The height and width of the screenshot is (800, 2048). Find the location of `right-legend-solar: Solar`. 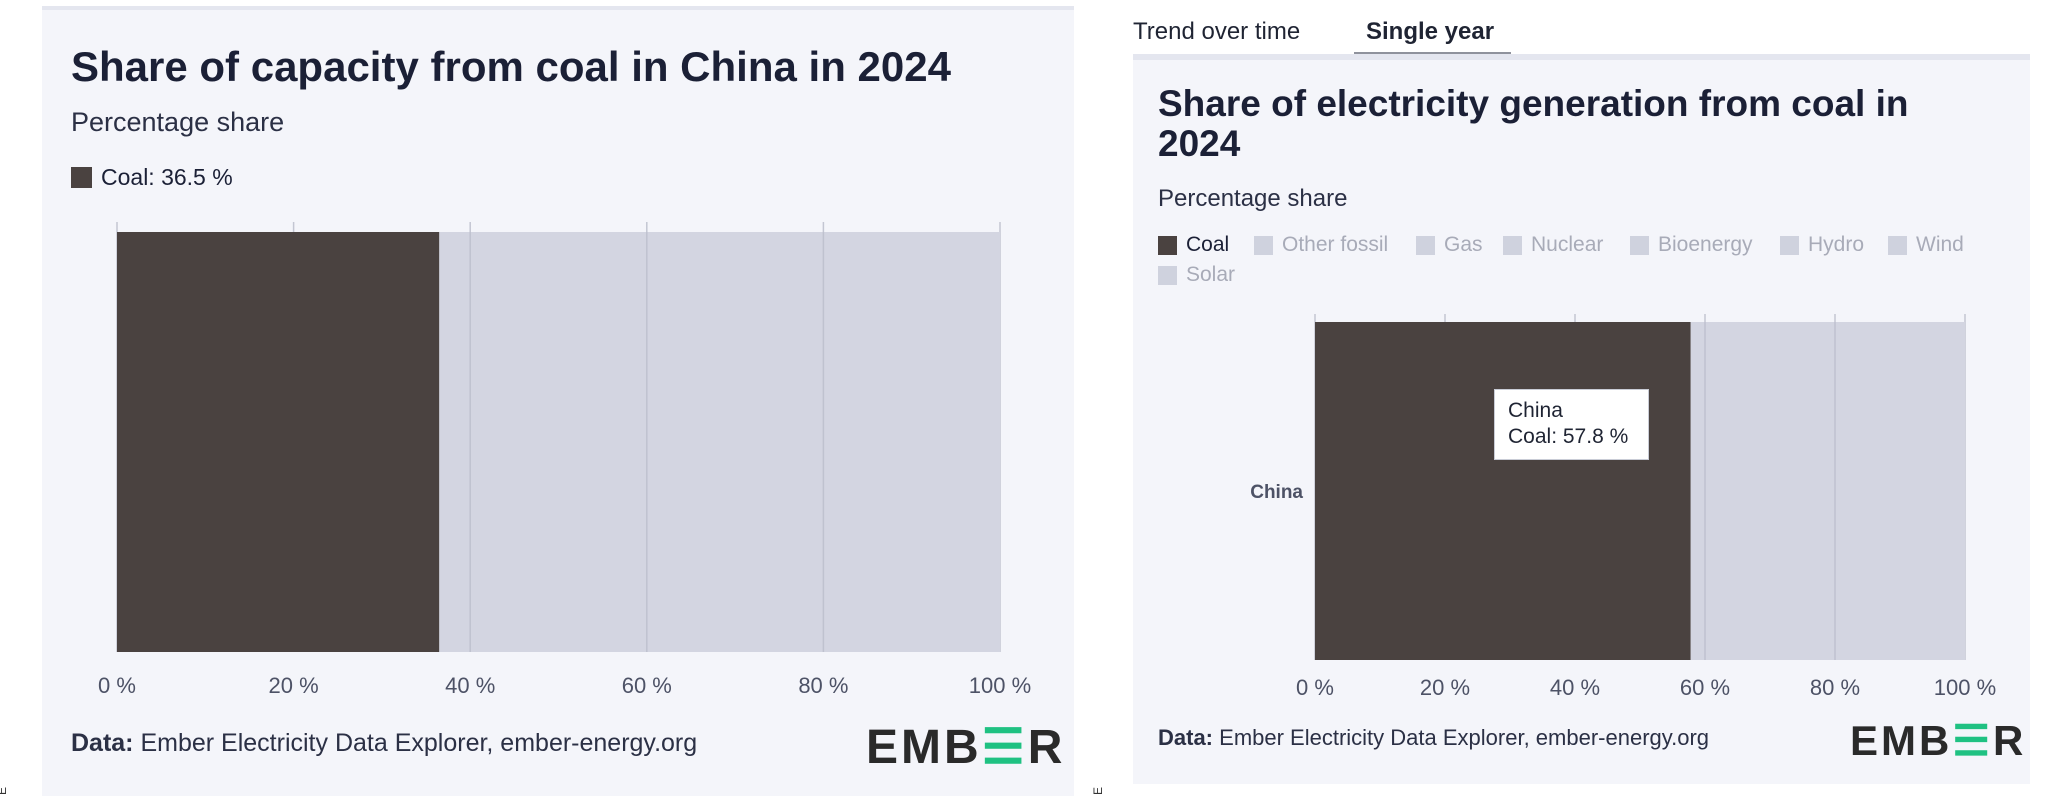

right-legend-solar: Solar is located at coordinates (1196, 275).